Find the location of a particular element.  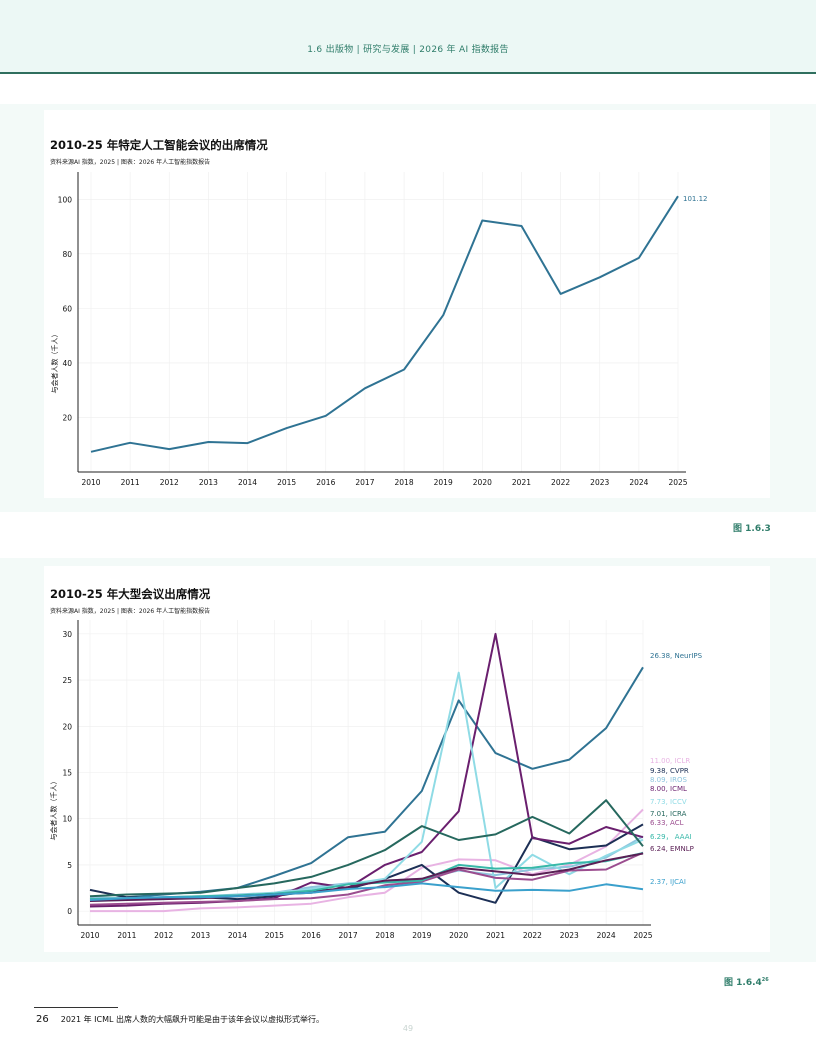

page-header: 1.6 出版物 | 研究与发展 | 2026 年 AI 指数报告 is located at coordinates (408, 37).